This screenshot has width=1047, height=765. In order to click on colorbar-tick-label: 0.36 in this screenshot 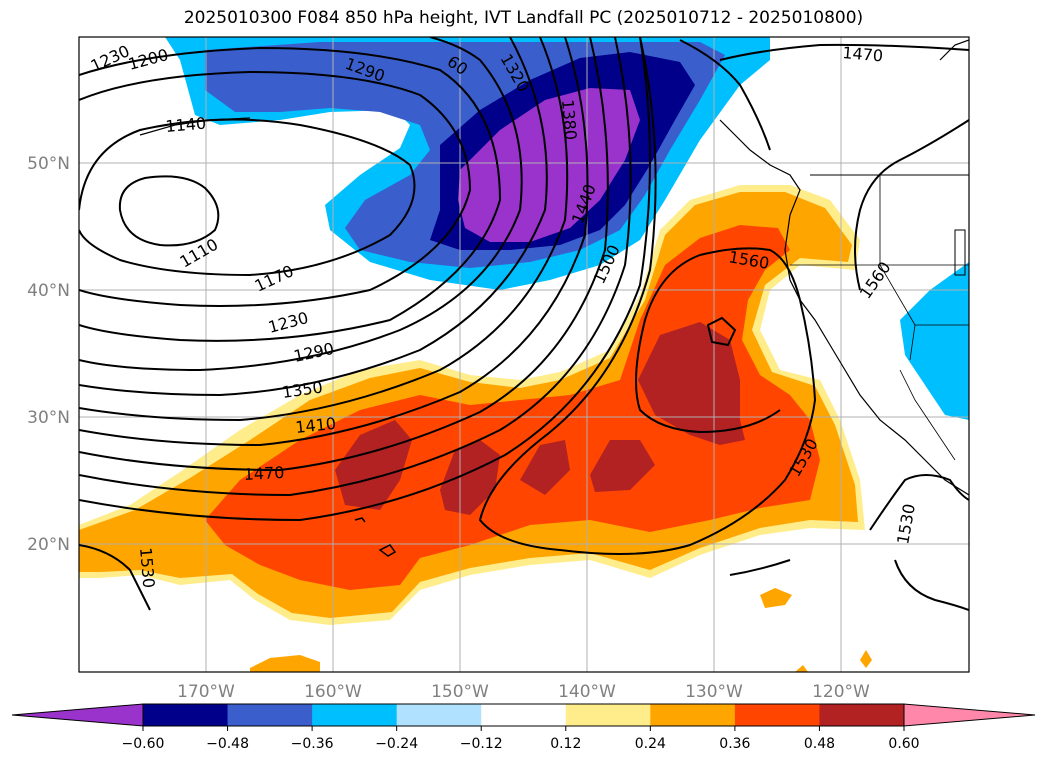, I will do `click(734, 744)`.